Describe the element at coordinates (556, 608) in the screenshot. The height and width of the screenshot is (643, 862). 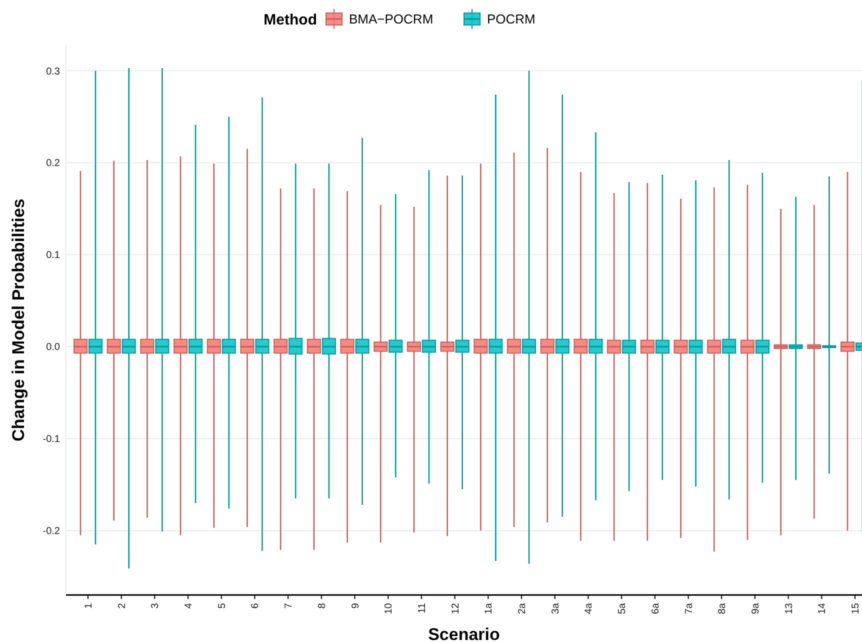
I see `x-tick-label: 3a` at that location.